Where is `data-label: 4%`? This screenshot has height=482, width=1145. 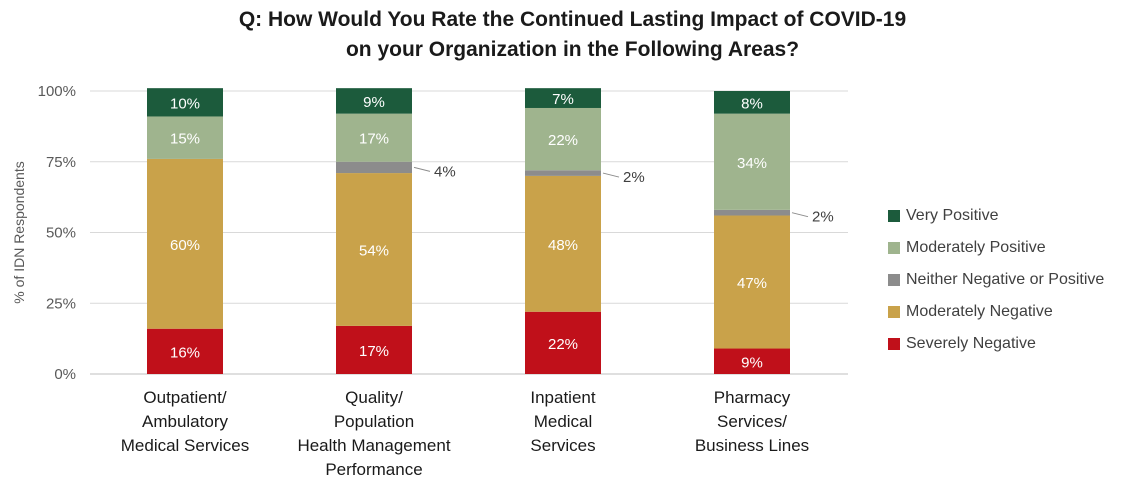
data-label: 4% is located at coordinates (445, 171).